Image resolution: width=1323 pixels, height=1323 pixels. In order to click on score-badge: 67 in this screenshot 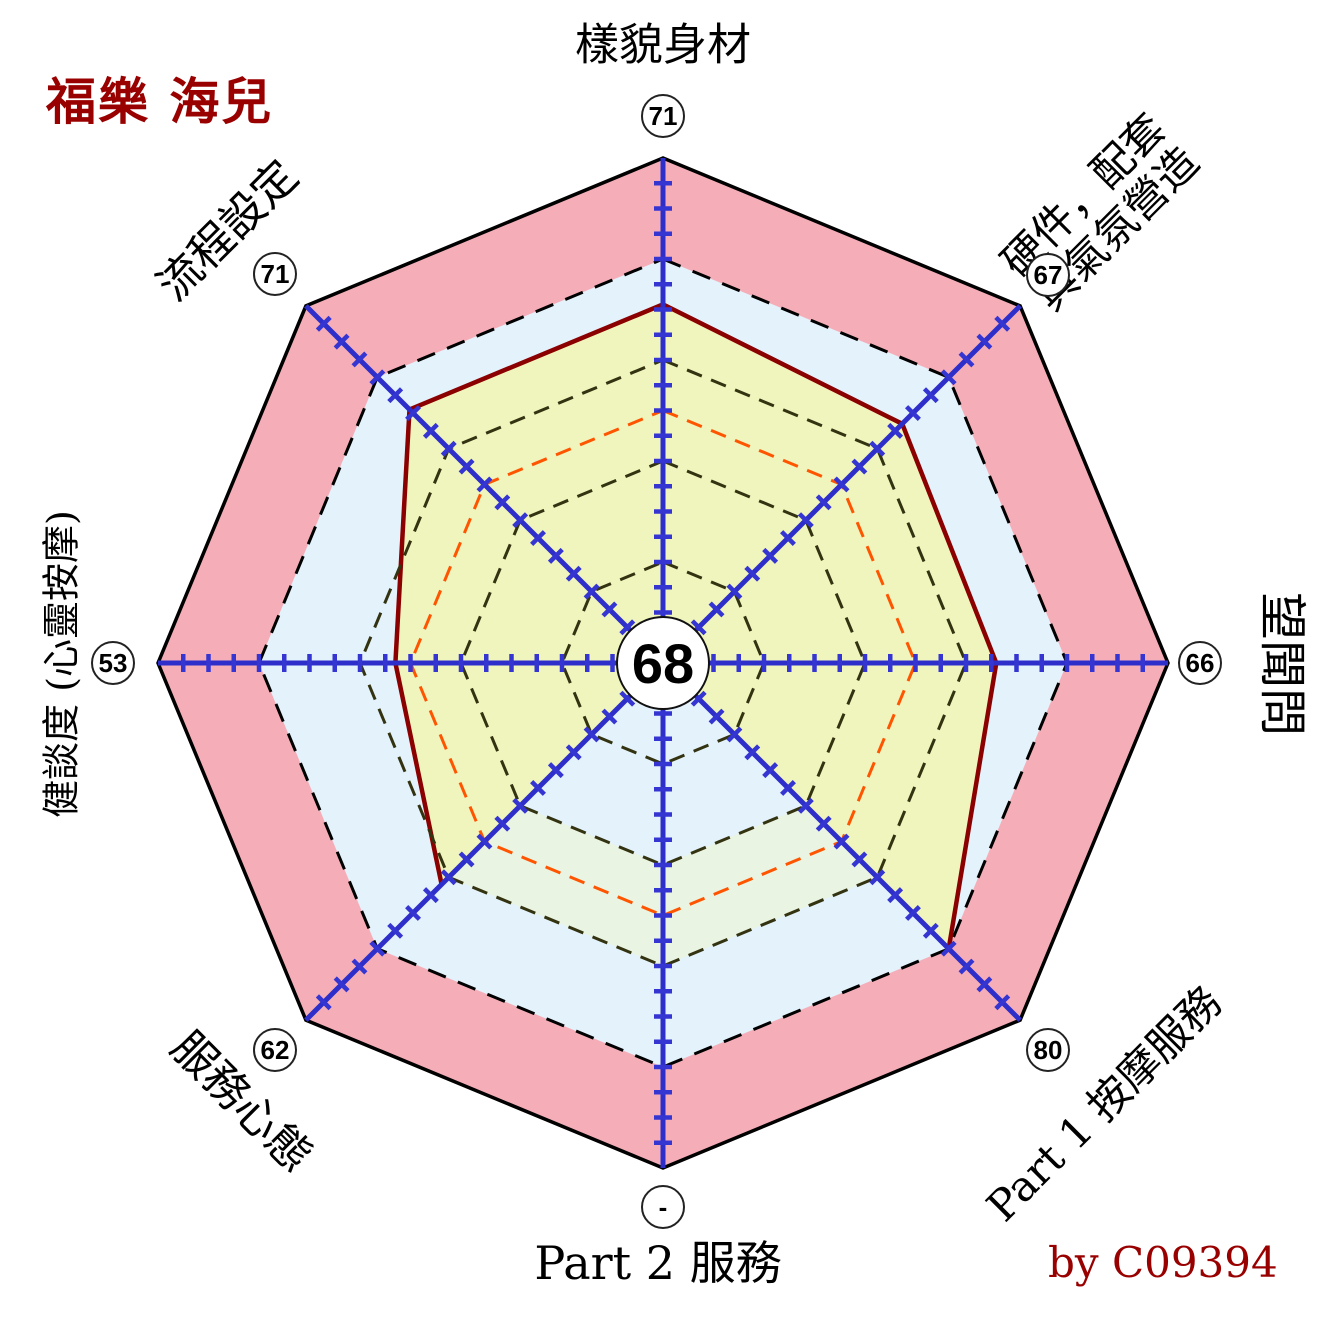, I will do `click(1048, 275)`.